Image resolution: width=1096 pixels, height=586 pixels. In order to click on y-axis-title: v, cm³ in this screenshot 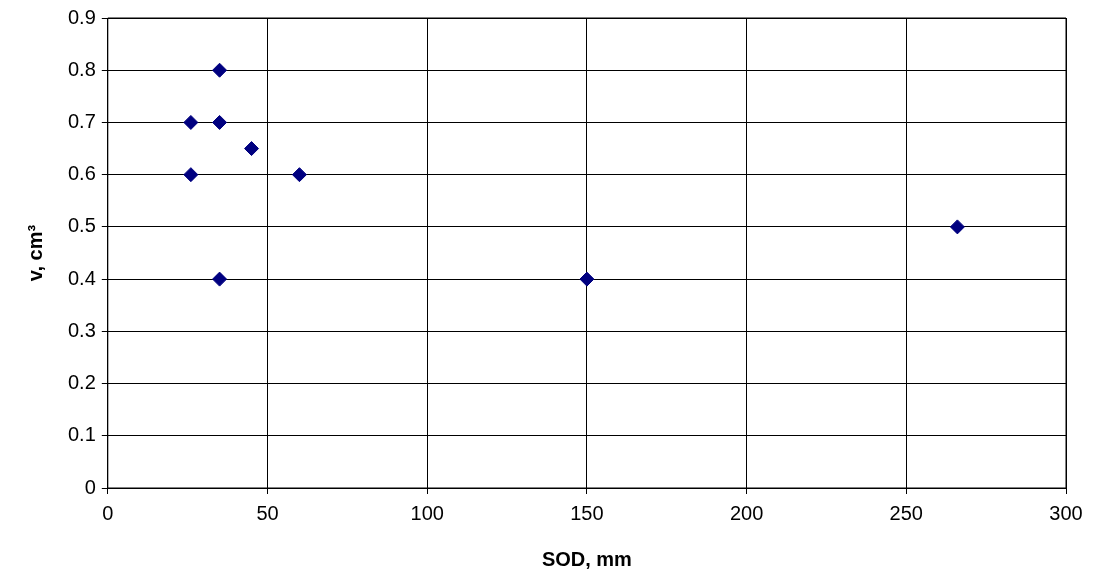, I will do `click(34, 253)`.